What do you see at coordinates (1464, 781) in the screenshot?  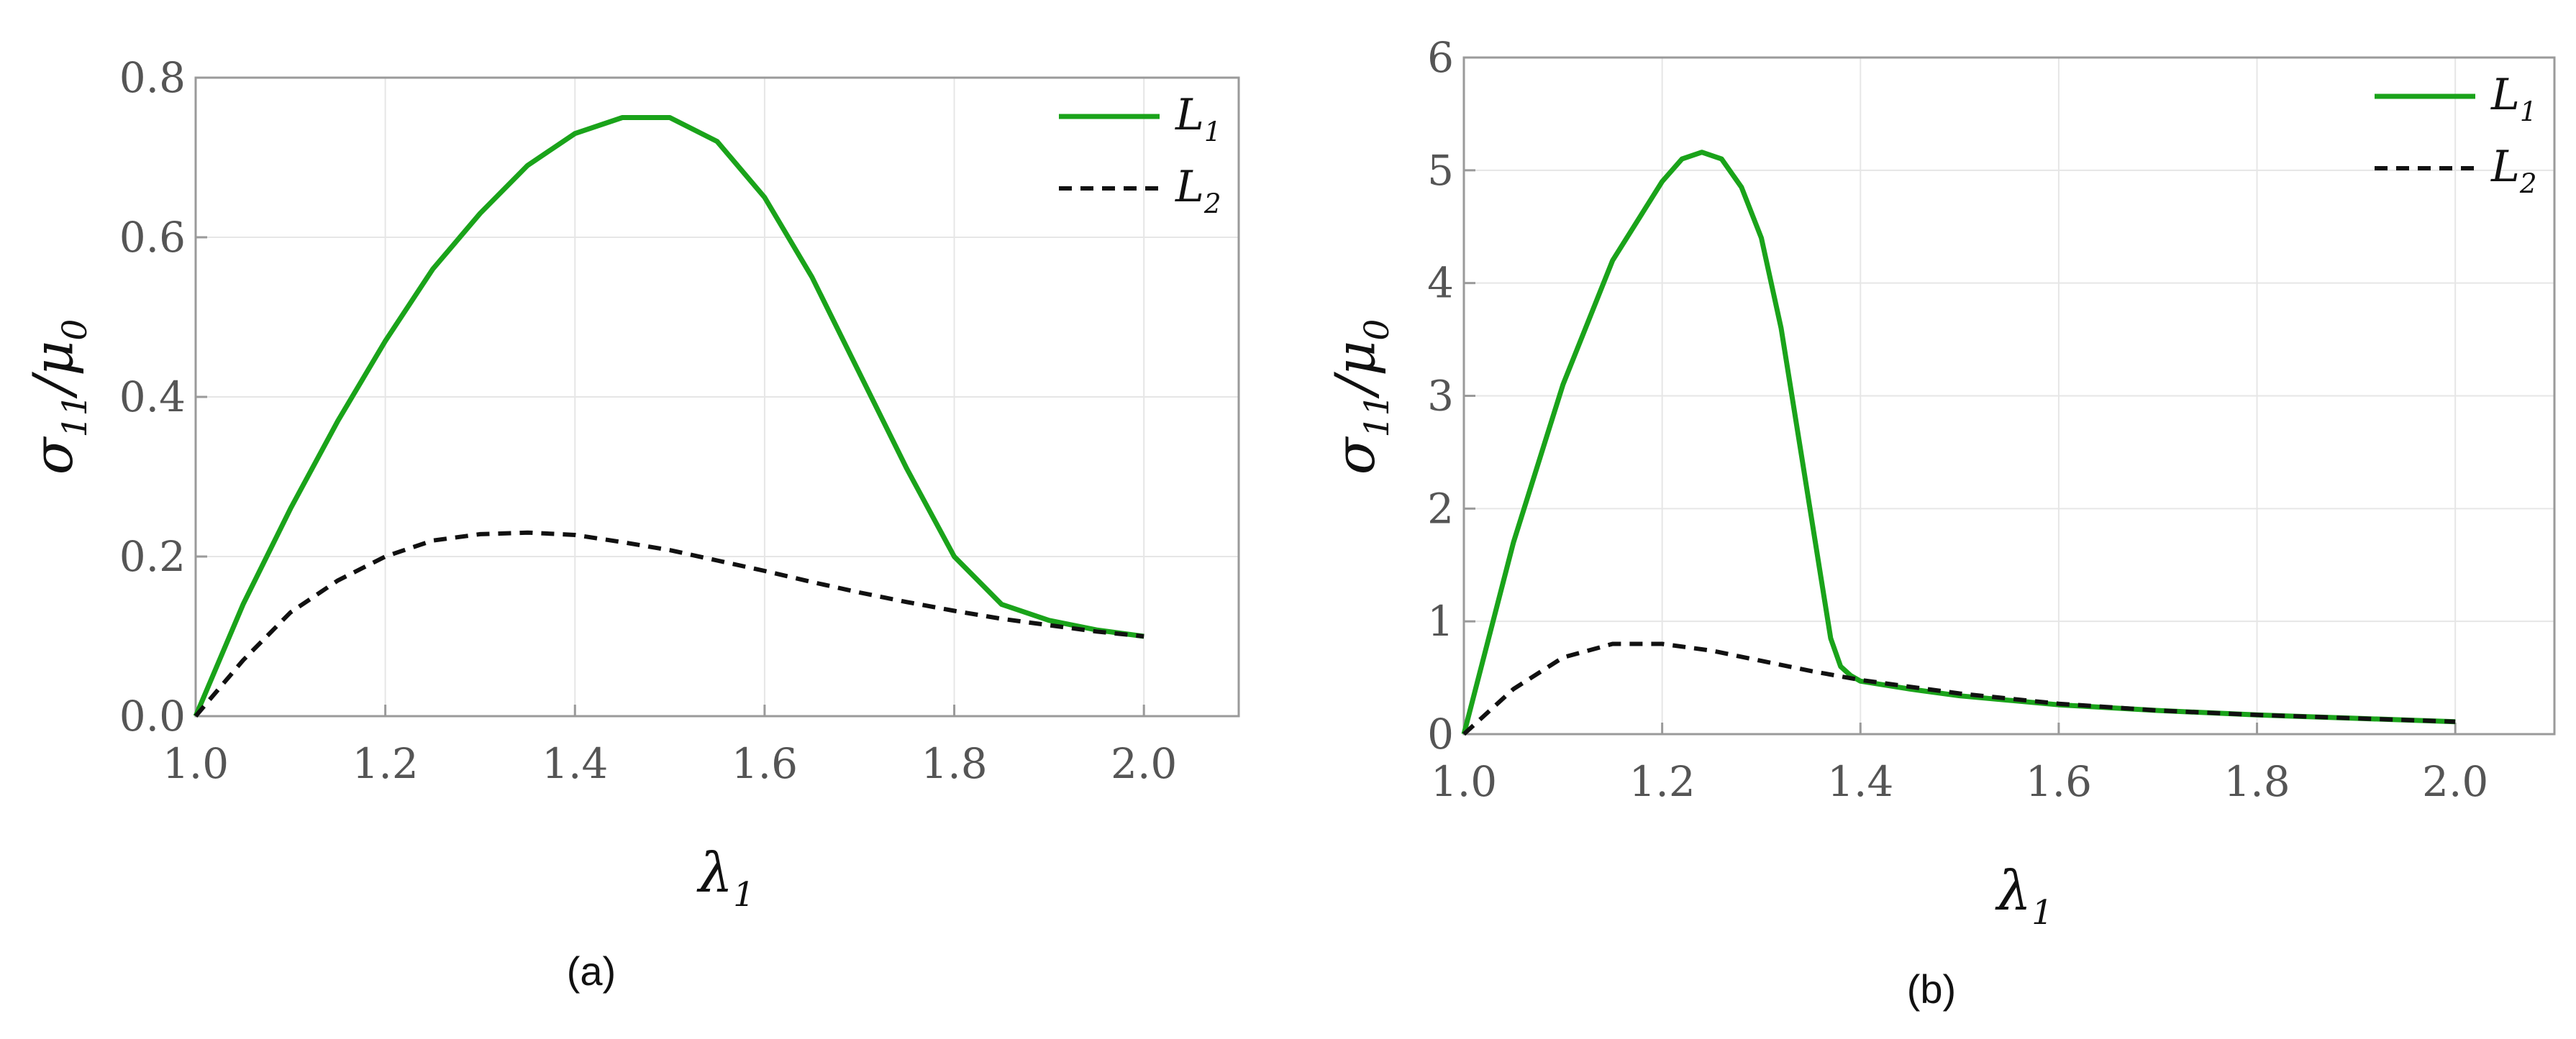 I see `panel-b-xtick-label: 1.0` at bounding box center [1464, 781].